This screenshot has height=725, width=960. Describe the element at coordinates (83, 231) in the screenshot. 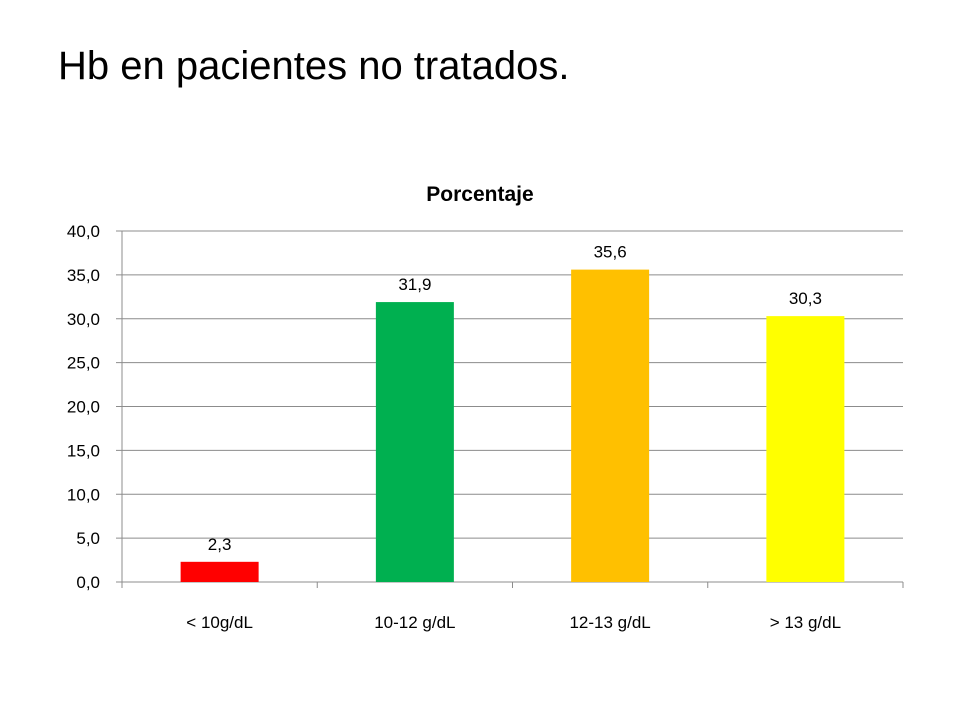

I see `y-tick-label: 40,0` at that location.